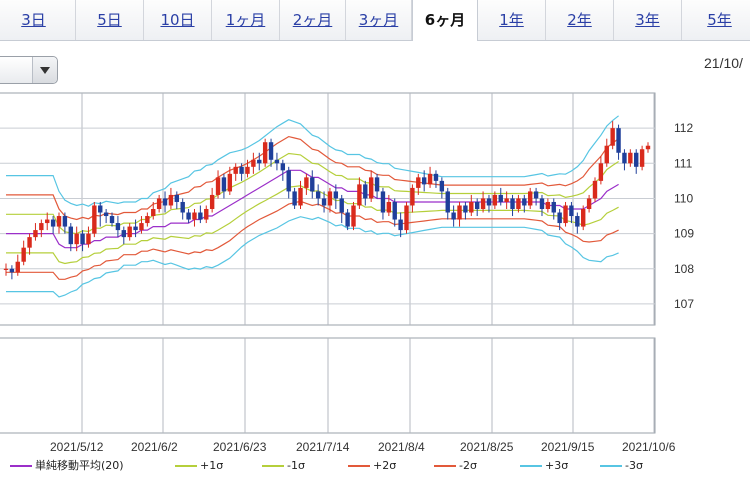 This screenshot has height=493, width=750. Describe the element at coordinates (29, 70) in the screenshot. I see `chart-type-dropdown` at that location.